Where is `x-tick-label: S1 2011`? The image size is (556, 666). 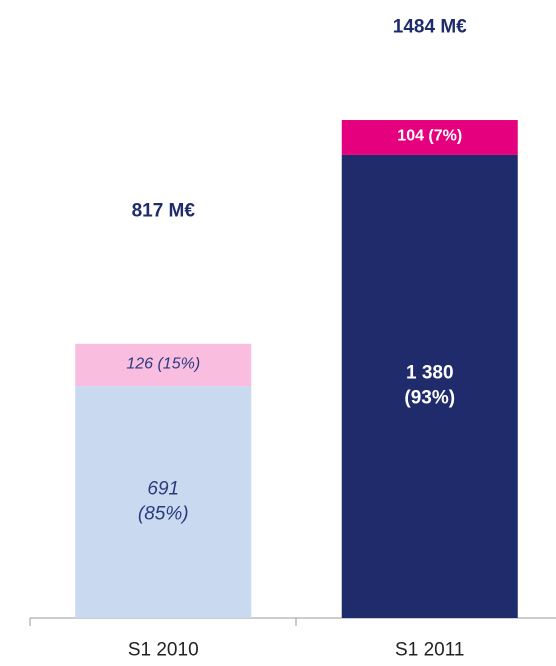
x-tick-label: S1 2011 is located at coordinates (430, 650).